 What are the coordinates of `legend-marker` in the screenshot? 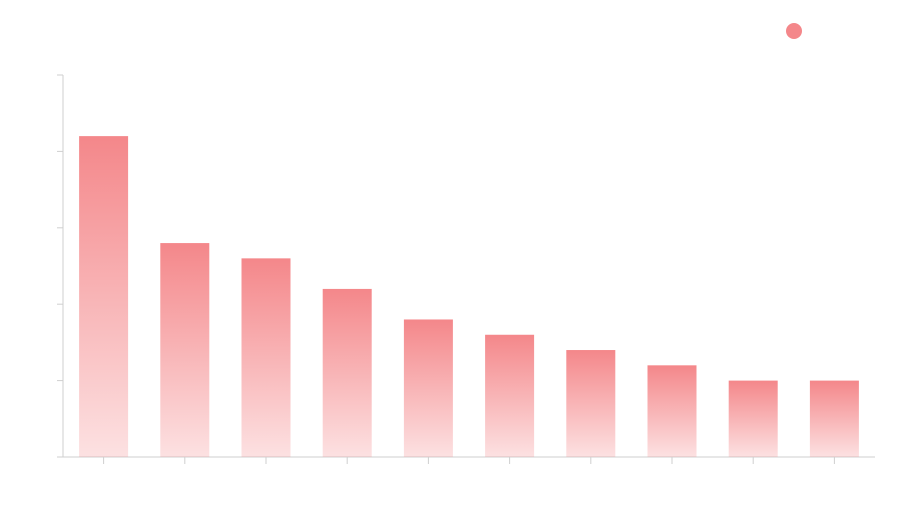 It's located at (794, 31).